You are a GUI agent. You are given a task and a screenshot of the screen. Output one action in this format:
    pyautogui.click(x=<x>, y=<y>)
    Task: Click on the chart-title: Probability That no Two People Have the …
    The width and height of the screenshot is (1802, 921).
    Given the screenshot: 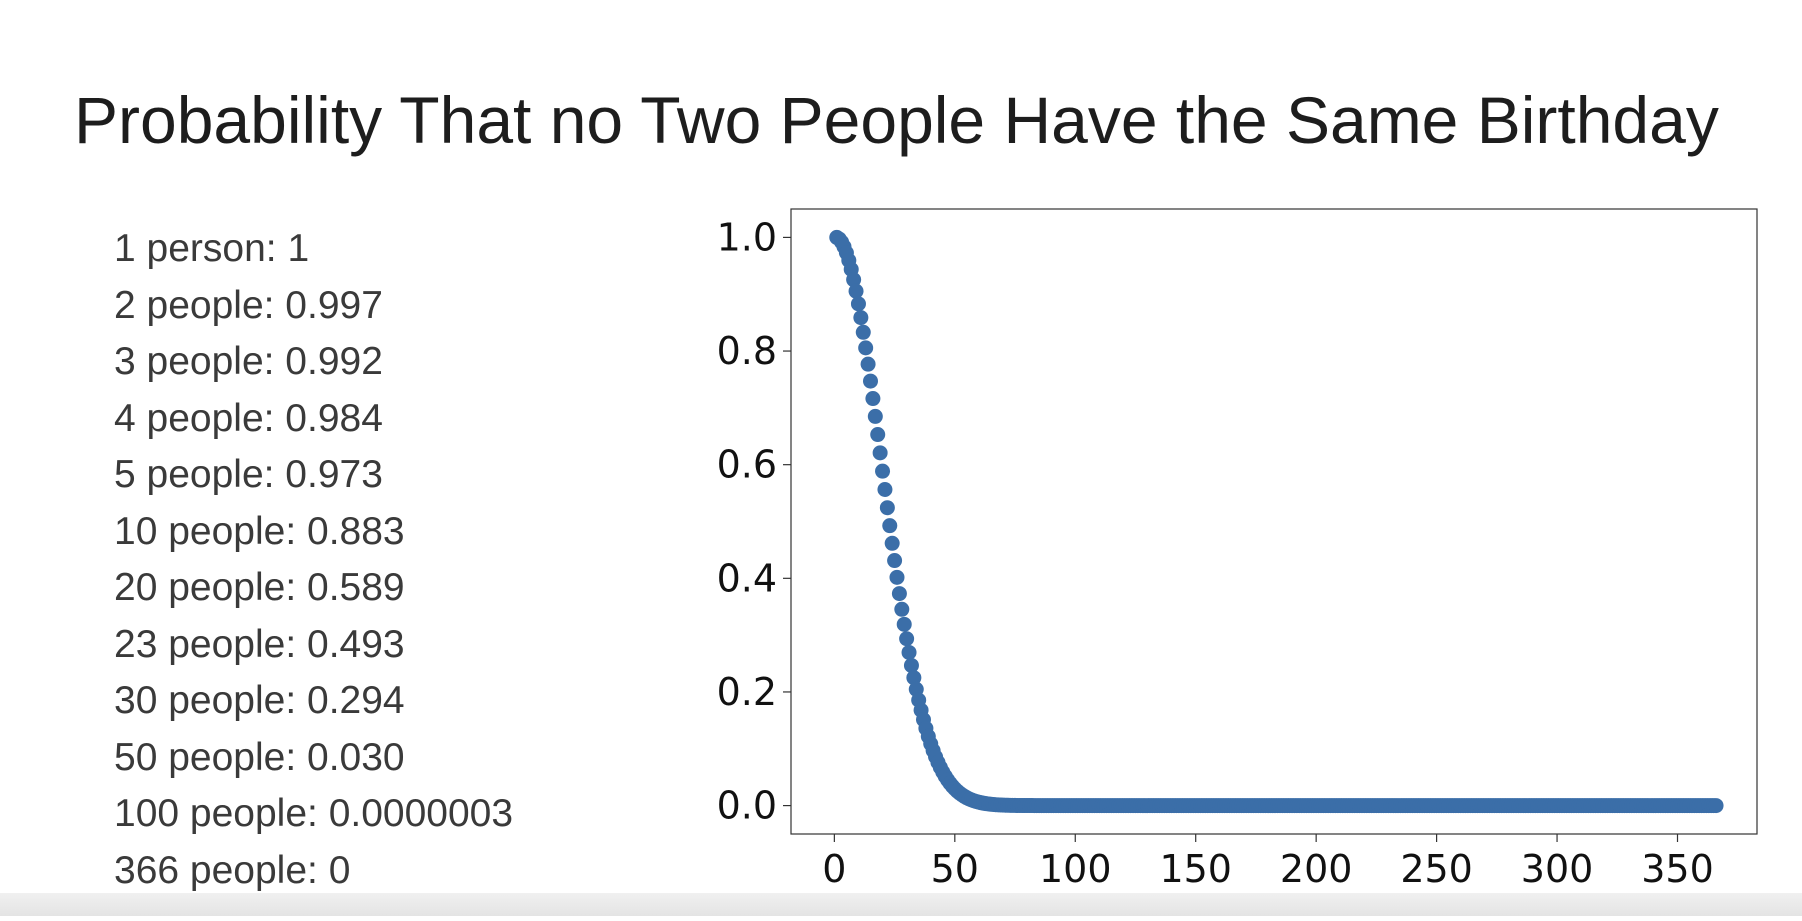 What is the action you would take?
    pyautogui.click(x=896, y=120)
    